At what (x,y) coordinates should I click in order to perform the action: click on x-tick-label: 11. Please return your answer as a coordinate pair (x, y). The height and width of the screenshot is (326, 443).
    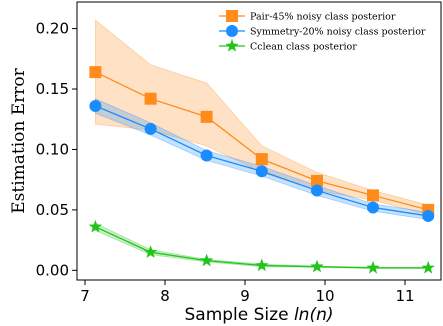
    Looking at the image, I should click on (404, 296).